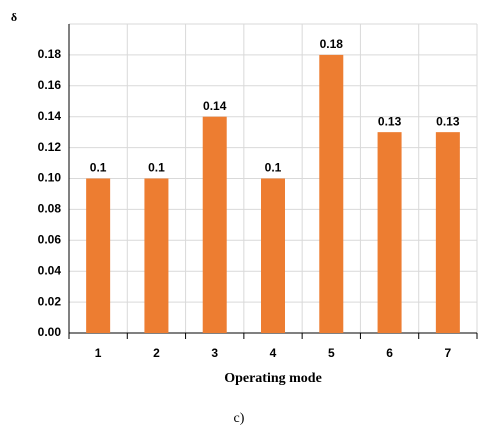  What do you see at coordinates (331, 353) in the screenshot?
I see `x-tick-label: 5` at bounding box center [331, 353].